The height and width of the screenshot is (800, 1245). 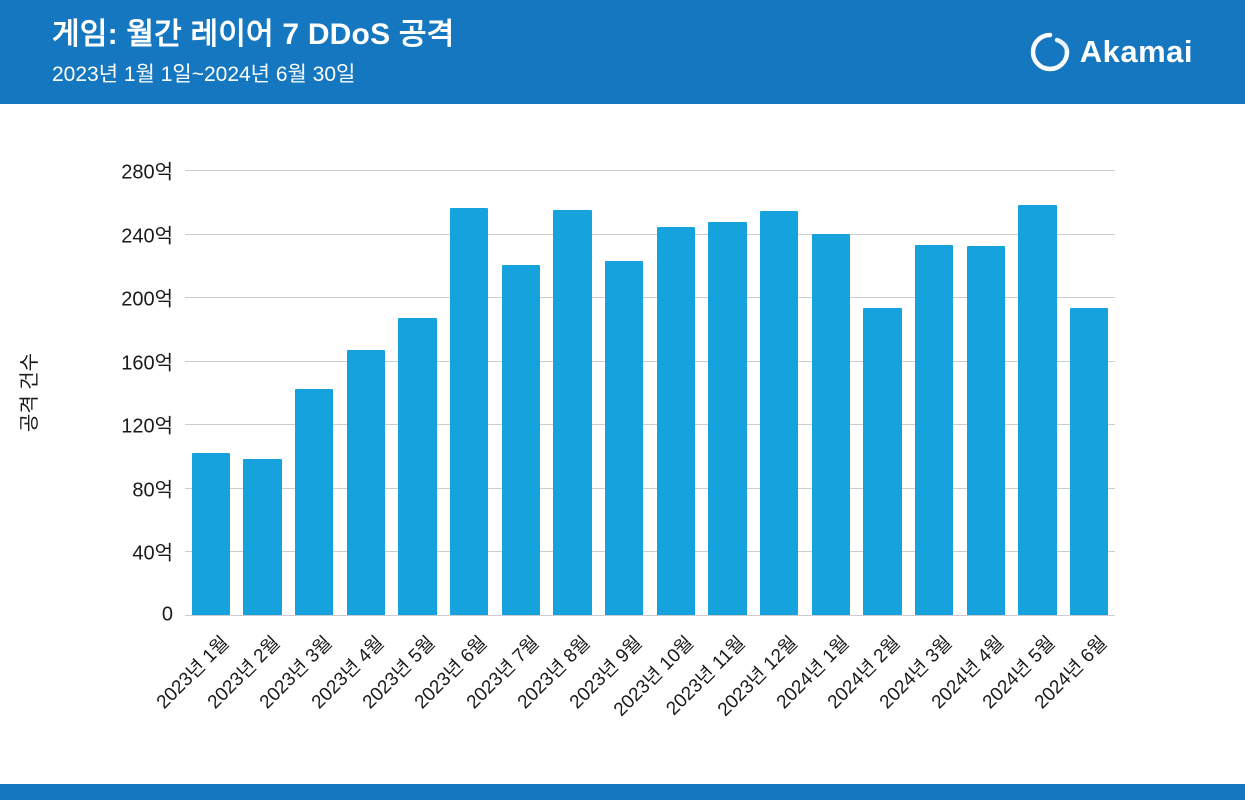 I want to click on y-tick-label: 120억, so click(x=147, y=426).